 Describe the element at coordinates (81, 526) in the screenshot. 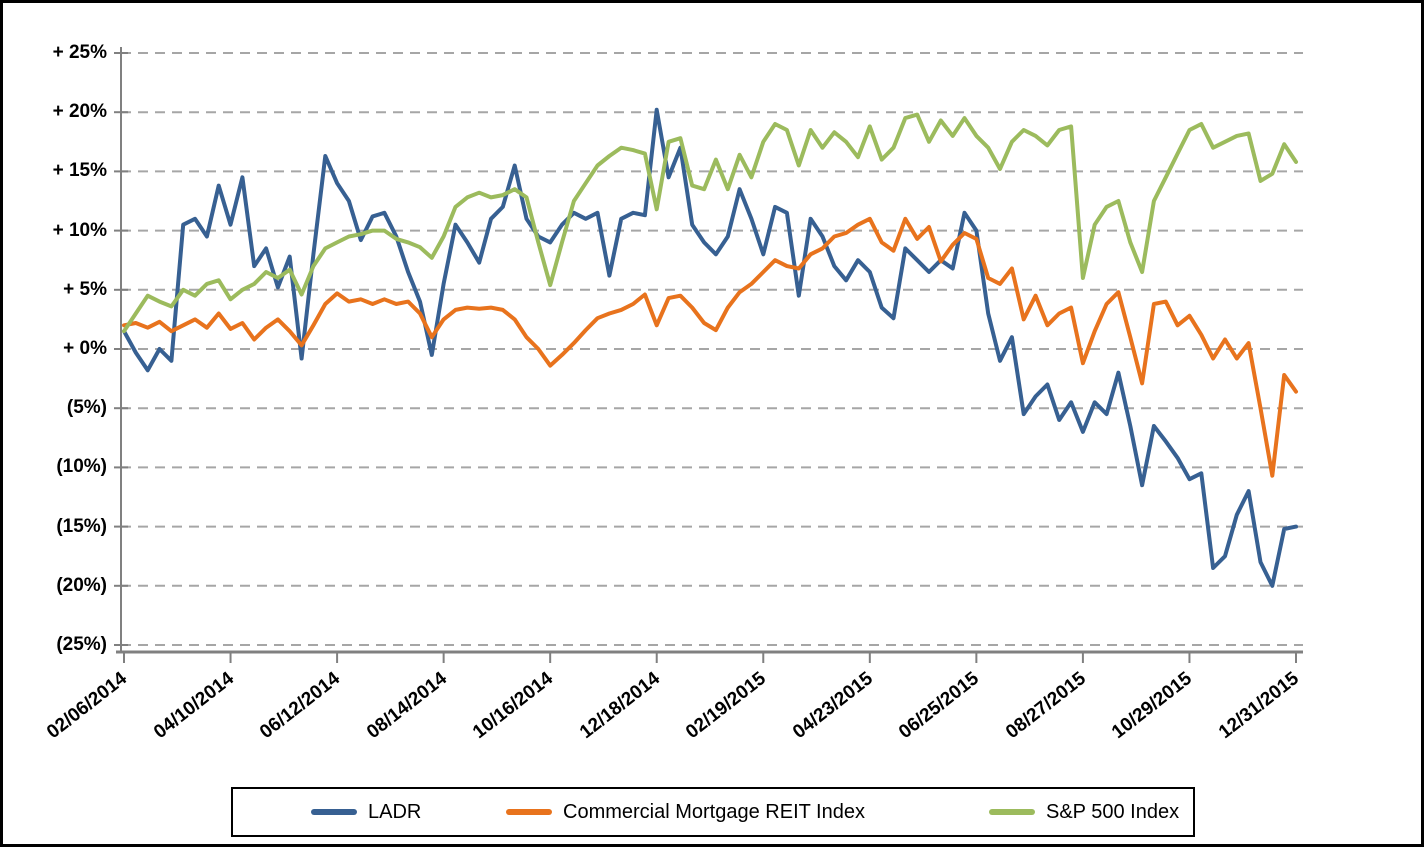

I see `y-axis-tick-label: (15%)` at that location.